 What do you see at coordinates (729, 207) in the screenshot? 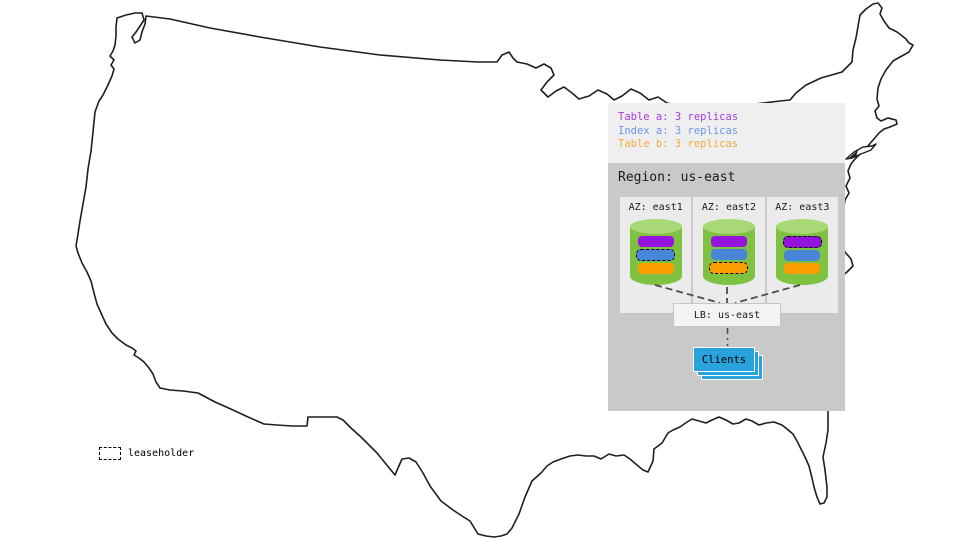
I see `az-label: AZ: east2` at bounding box center [729, 207].